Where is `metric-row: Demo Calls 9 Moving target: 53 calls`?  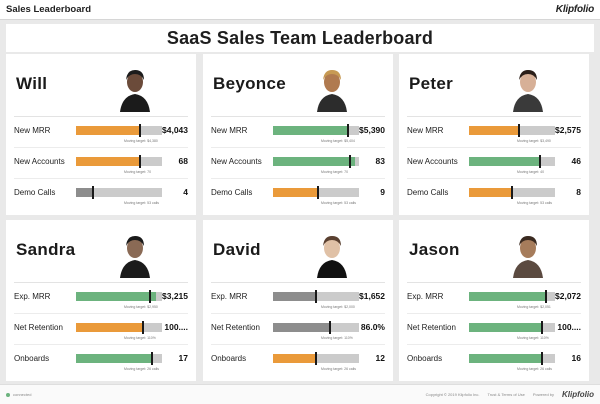 metric-row: Demo Calls 9 Moving target: 53 calls is located at coordinates (298, 196).